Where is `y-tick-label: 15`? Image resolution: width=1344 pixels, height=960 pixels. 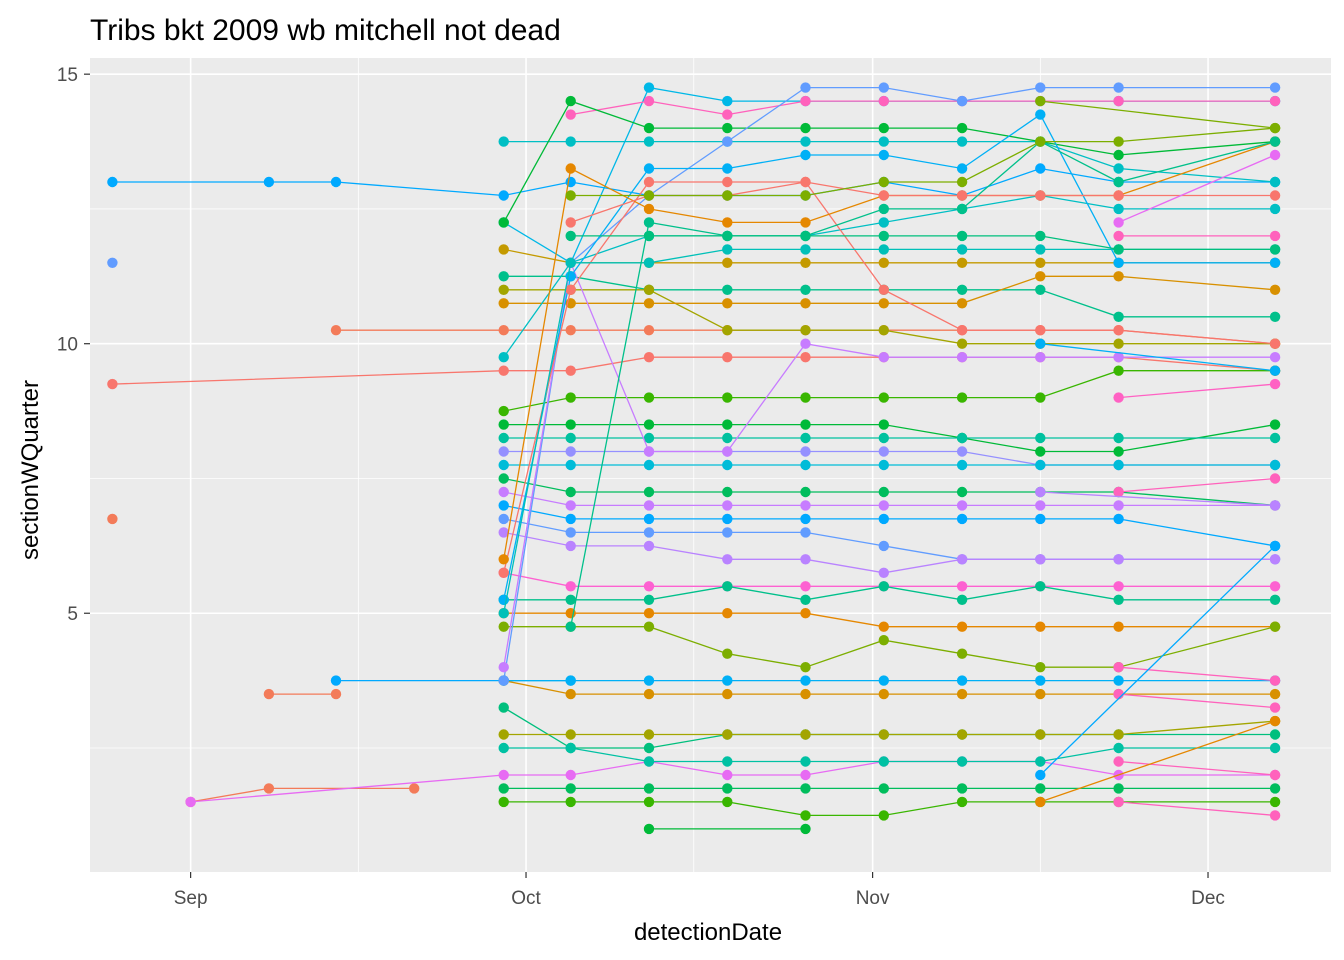
y-tick-label: 15 is located at coordinates (67, 75).